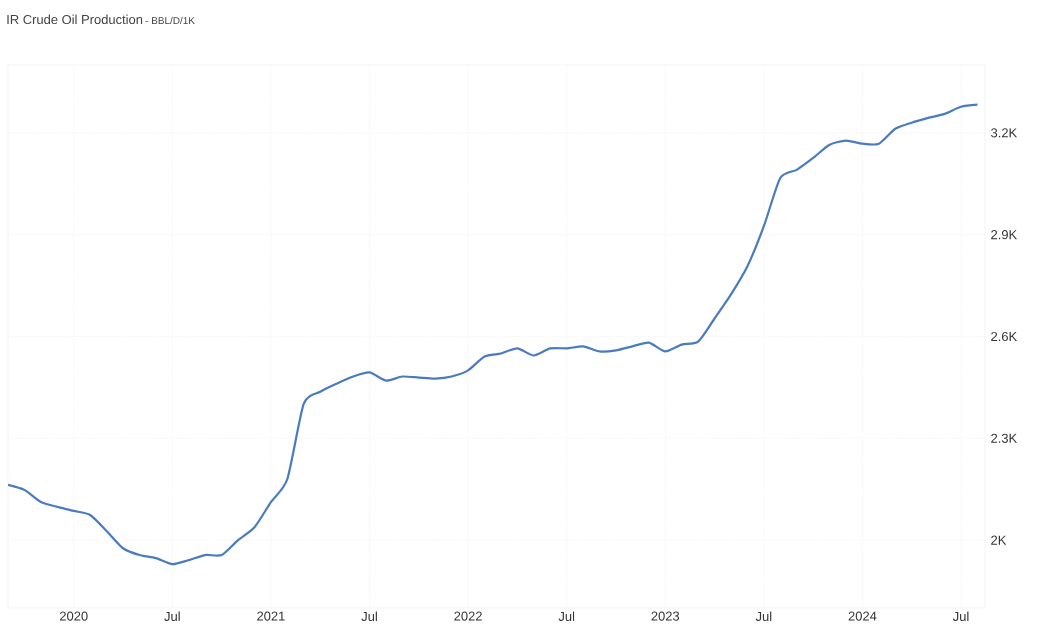  I want to click on y-tick-label: 2.9K, so click(1004, 235).